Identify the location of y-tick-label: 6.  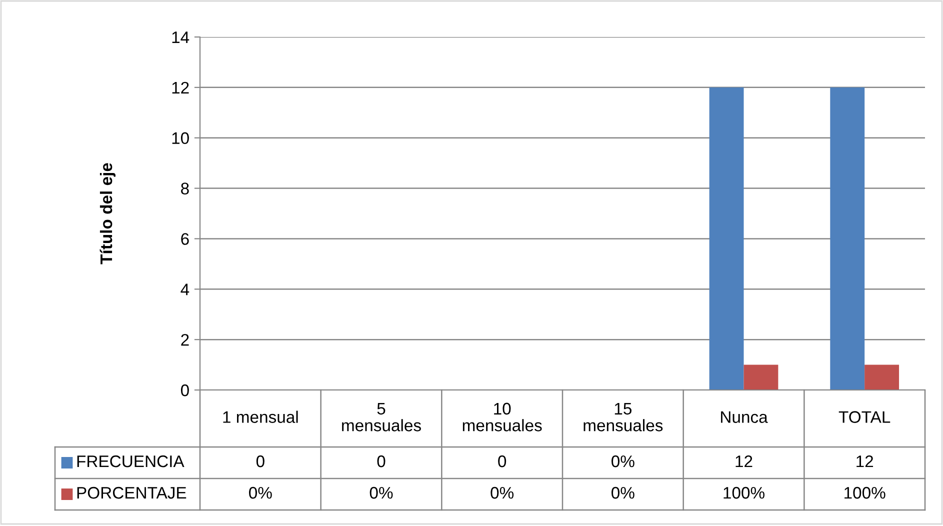
(185, 239).